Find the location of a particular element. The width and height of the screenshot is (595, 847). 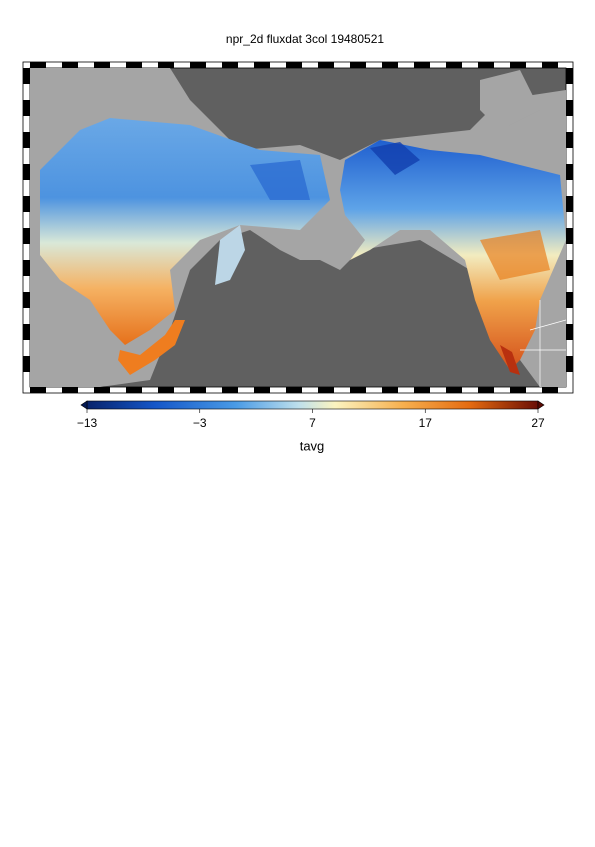

map-title: npr_2d fluxdat 3col 19480521 is located at coordinates (305, 39).